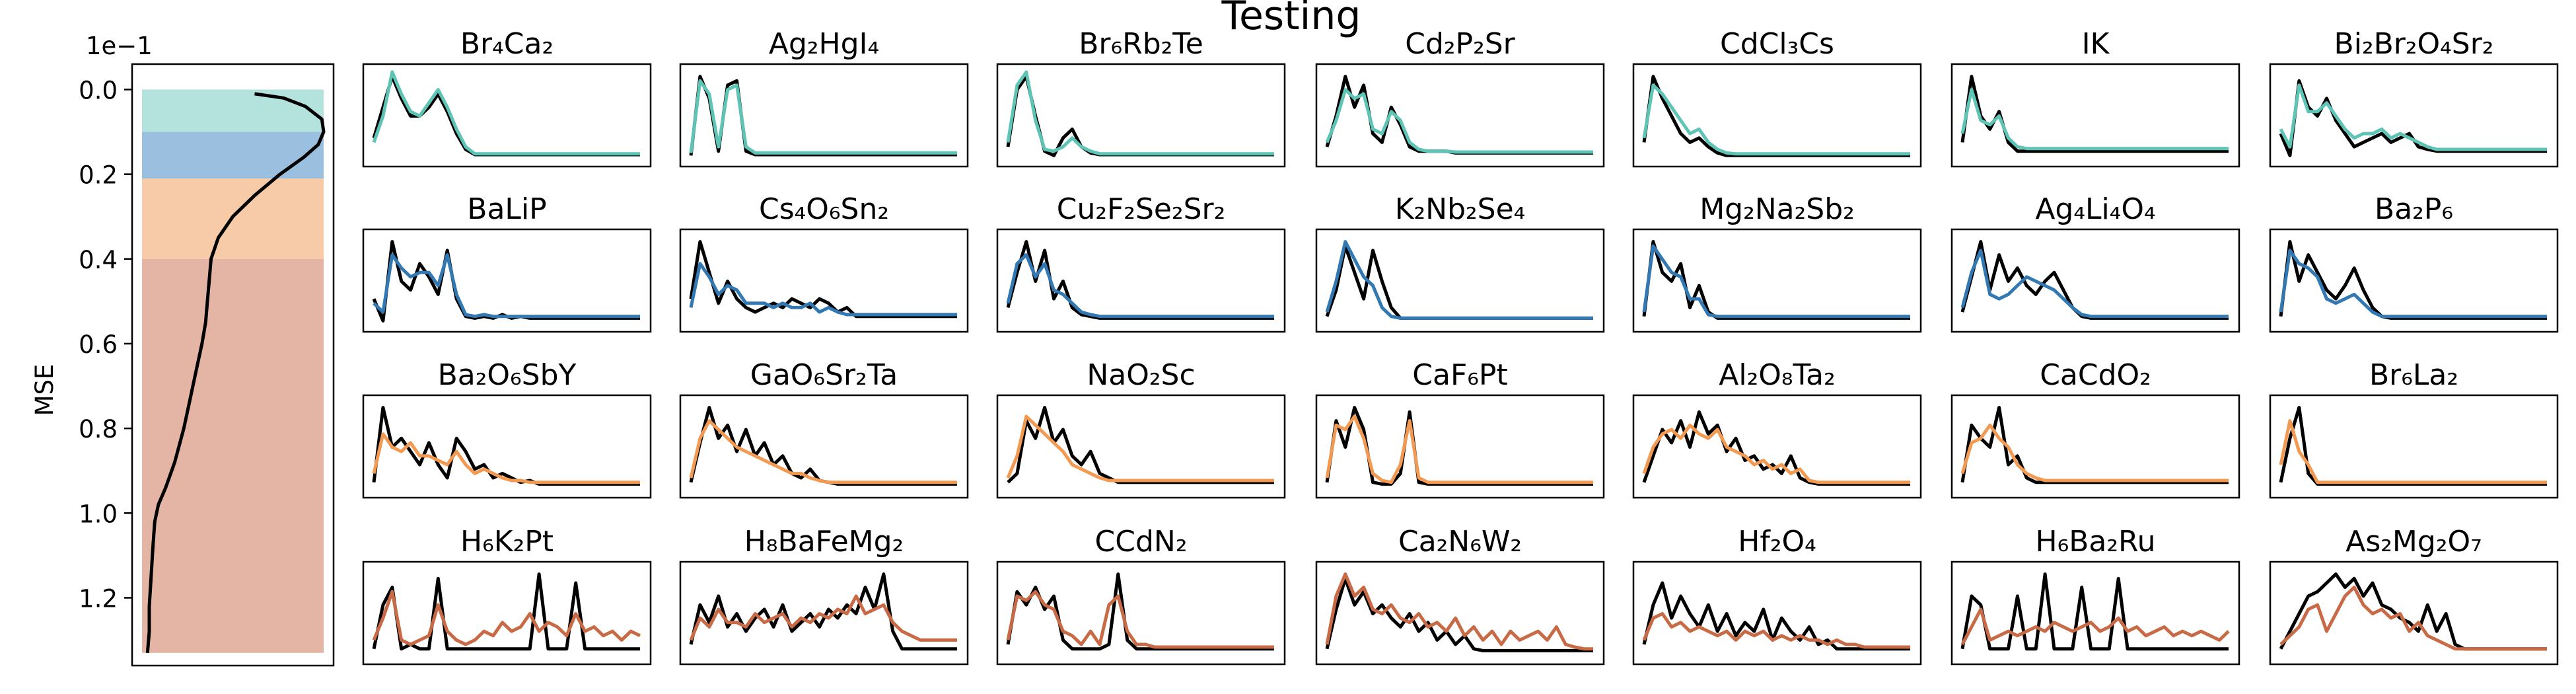 This screenshot has height=694, width=2576. I want to click on panel-title: Ba₂O₆SbY, so click(508, 375).